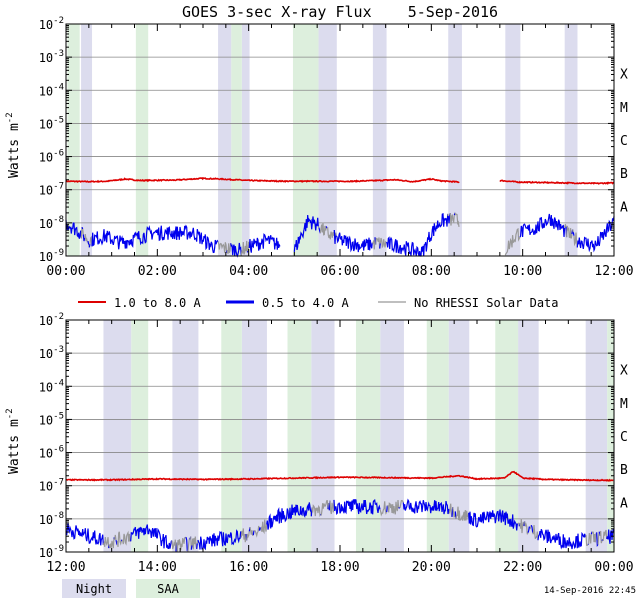 The image size is (640, 600). Describe the element at coordinates (58, 253) in the screenshot. I see `y-tick-exponent: -9` at that location.